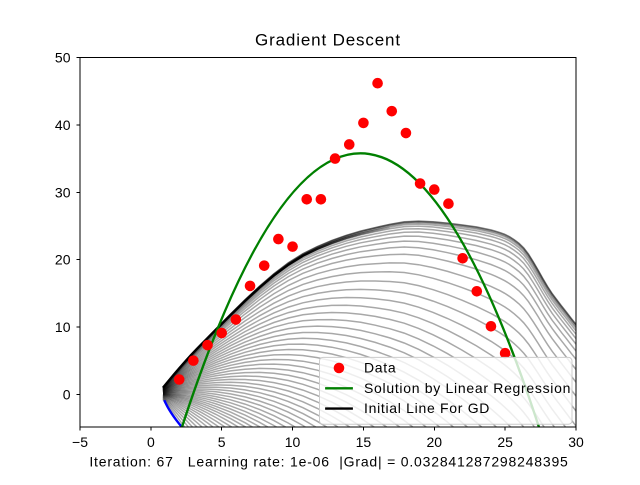 The width and height of the screenshot is (640, 485). Describe the element at coordinates (380, 368) in the screenshot. I see `svg-text: Data` at that location.